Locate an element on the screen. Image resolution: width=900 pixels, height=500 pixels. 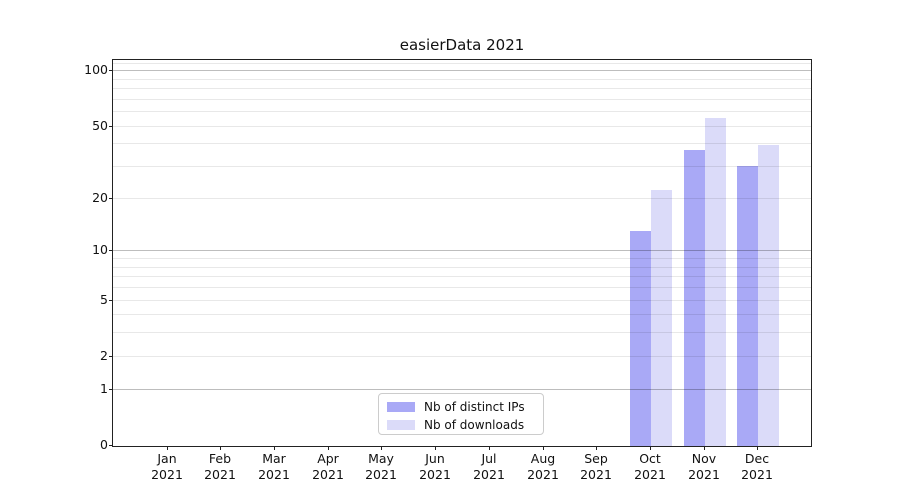
x-tick-label-dec-2021: Dec 2021 is located at coordinates (757, 467).